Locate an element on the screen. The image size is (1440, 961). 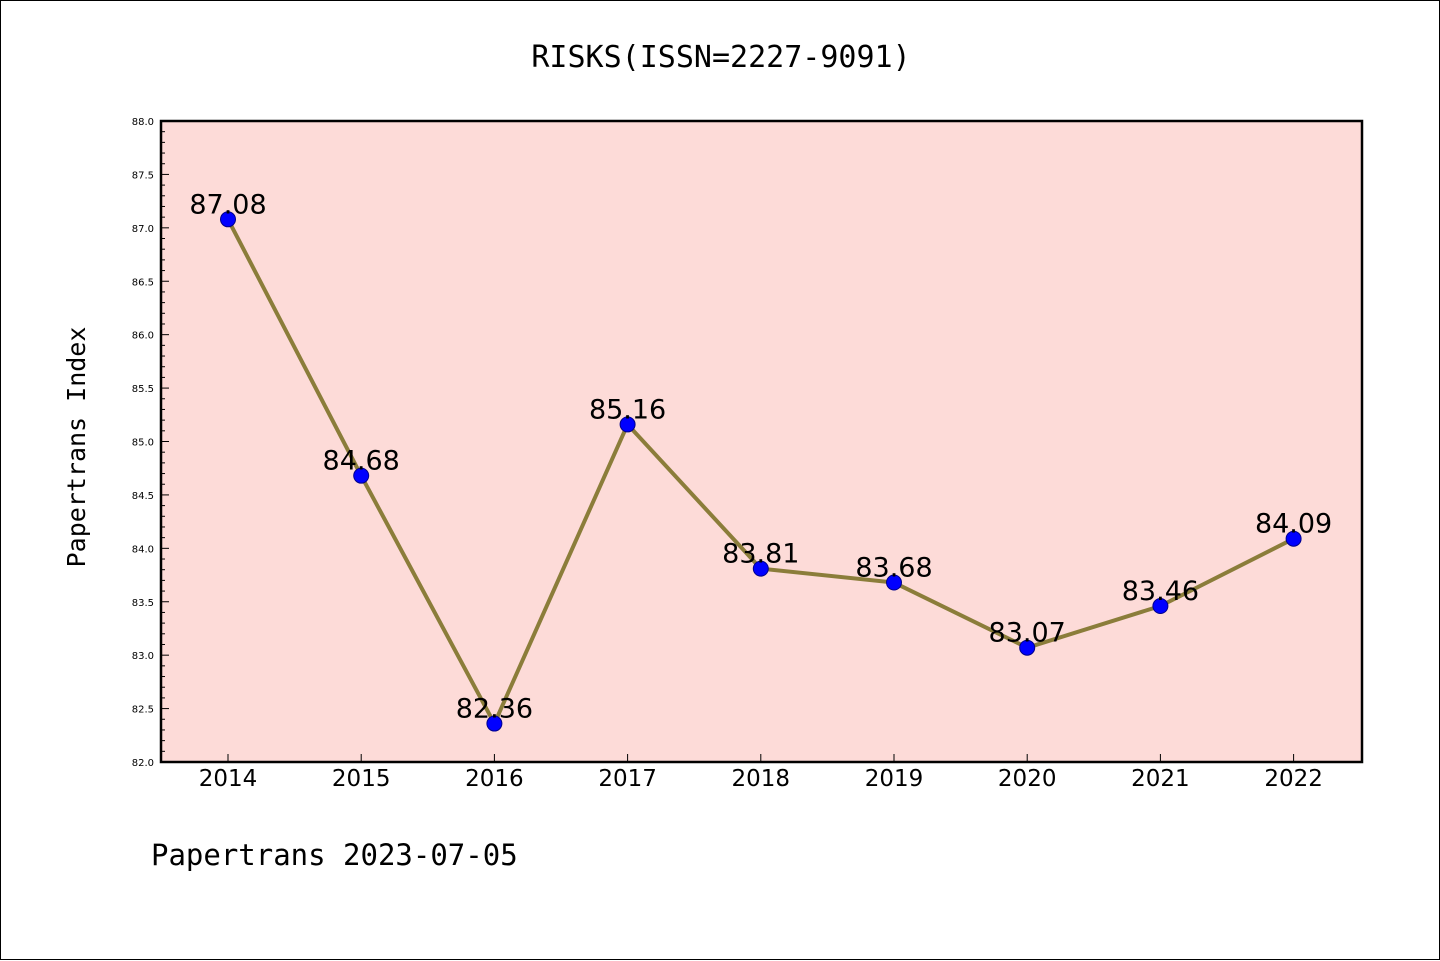
y-tick-label: 85.0 is located at coordinates (143, 443).